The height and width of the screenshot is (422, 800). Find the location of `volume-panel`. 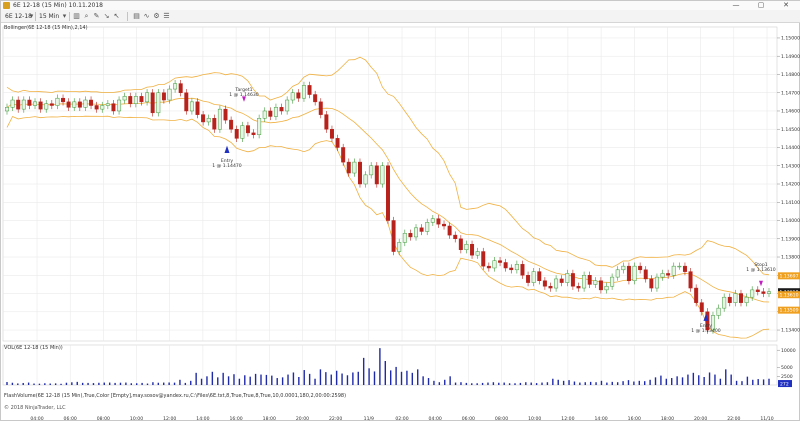

volume-panel is located at coordinates (390, 365).